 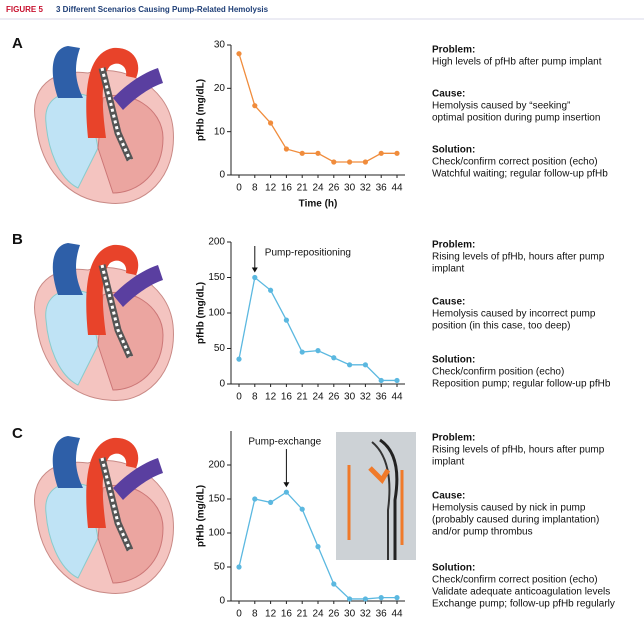 What do you see at coordinates (284, 442) in the screenshot?
I see `annotation: Pump-exchange` at bounding box center [284, 442].